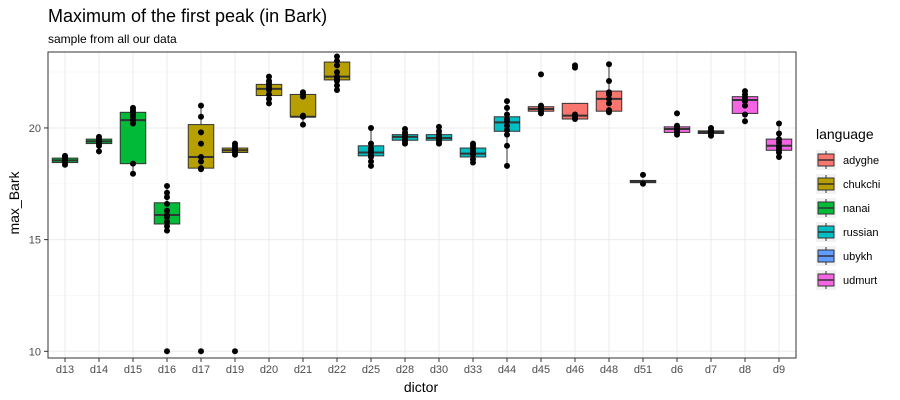 This screenshot has width=900, height=400. I want to click on box-d45, so click(541, 94).